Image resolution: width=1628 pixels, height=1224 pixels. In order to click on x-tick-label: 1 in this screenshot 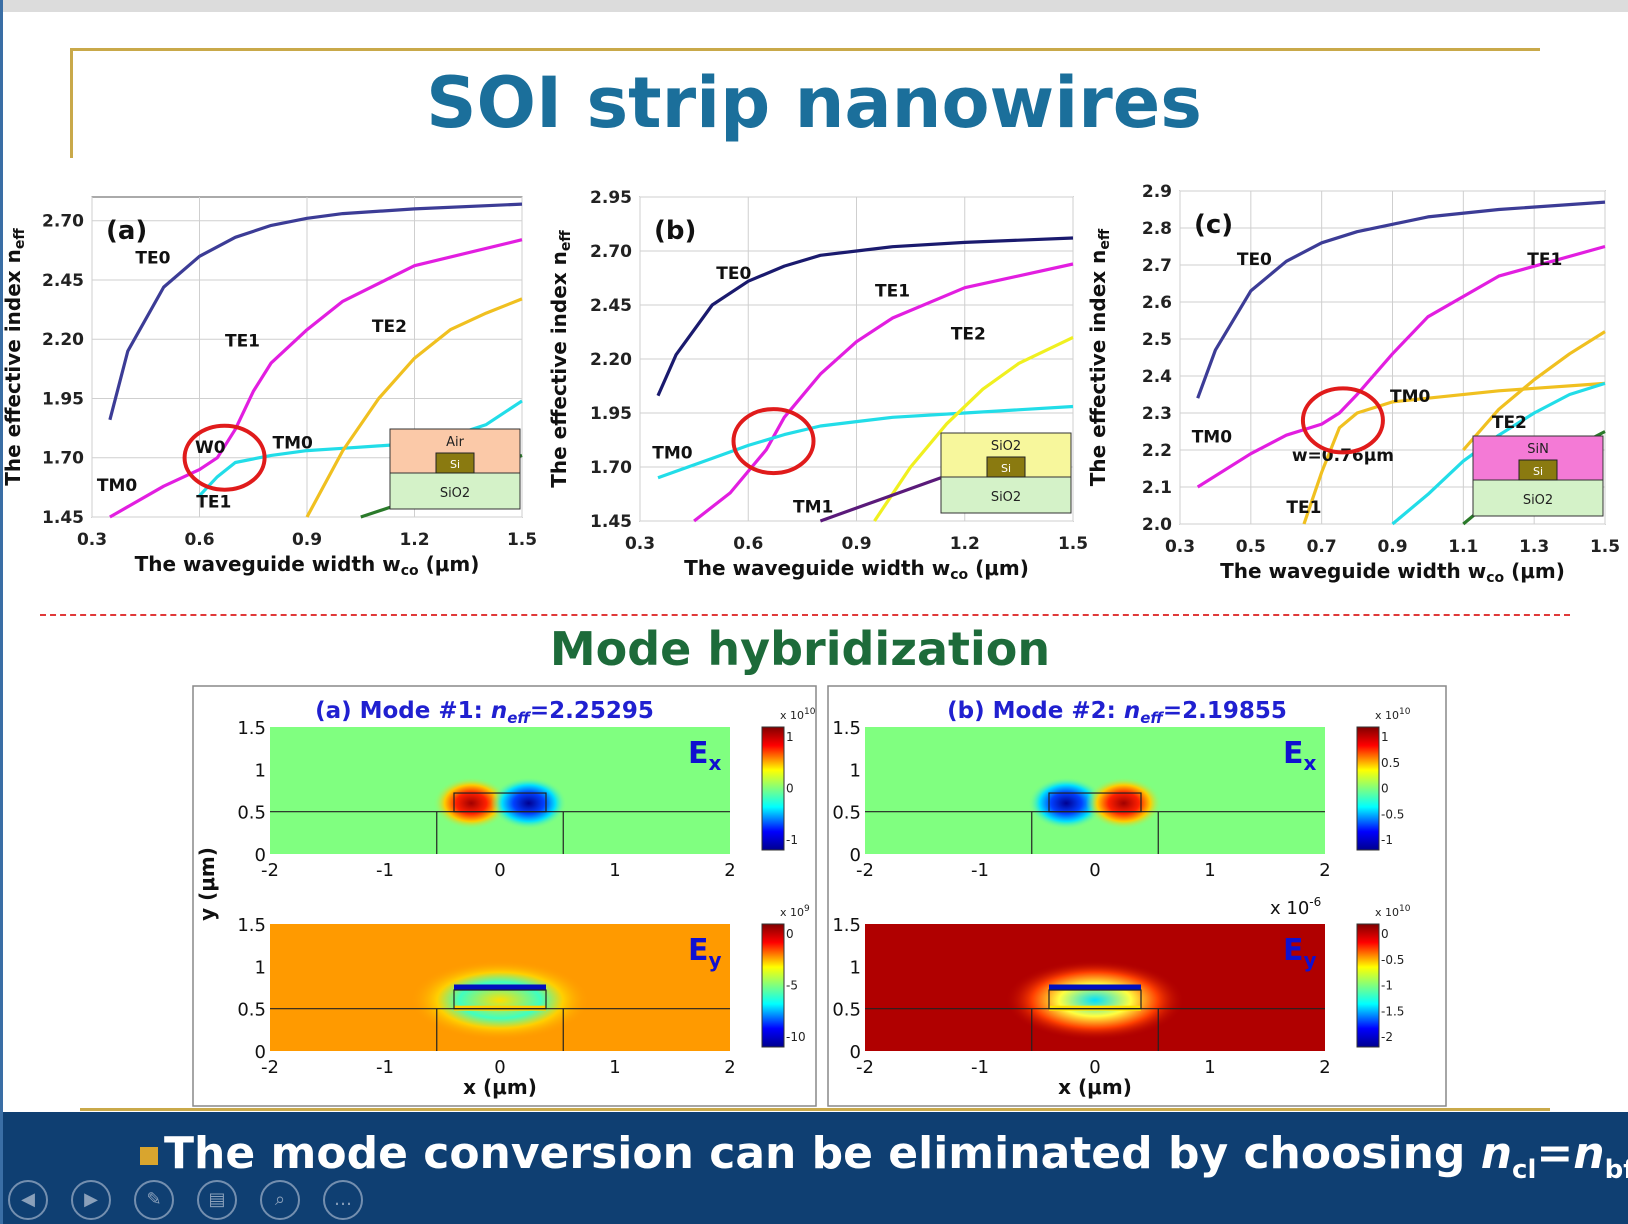, I will do `click(614, 1067)`.